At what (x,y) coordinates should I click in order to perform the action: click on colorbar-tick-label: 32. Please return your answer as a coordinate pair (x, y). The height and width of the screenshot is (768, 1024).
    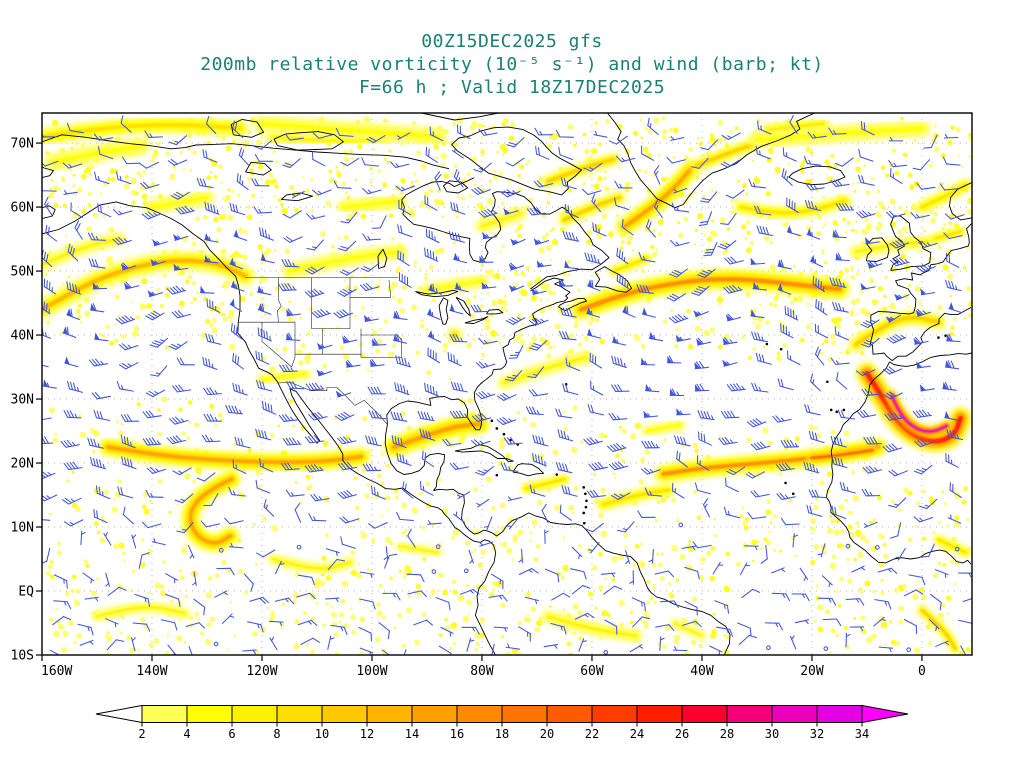
    Looking at the image, I should click on (817, 734).